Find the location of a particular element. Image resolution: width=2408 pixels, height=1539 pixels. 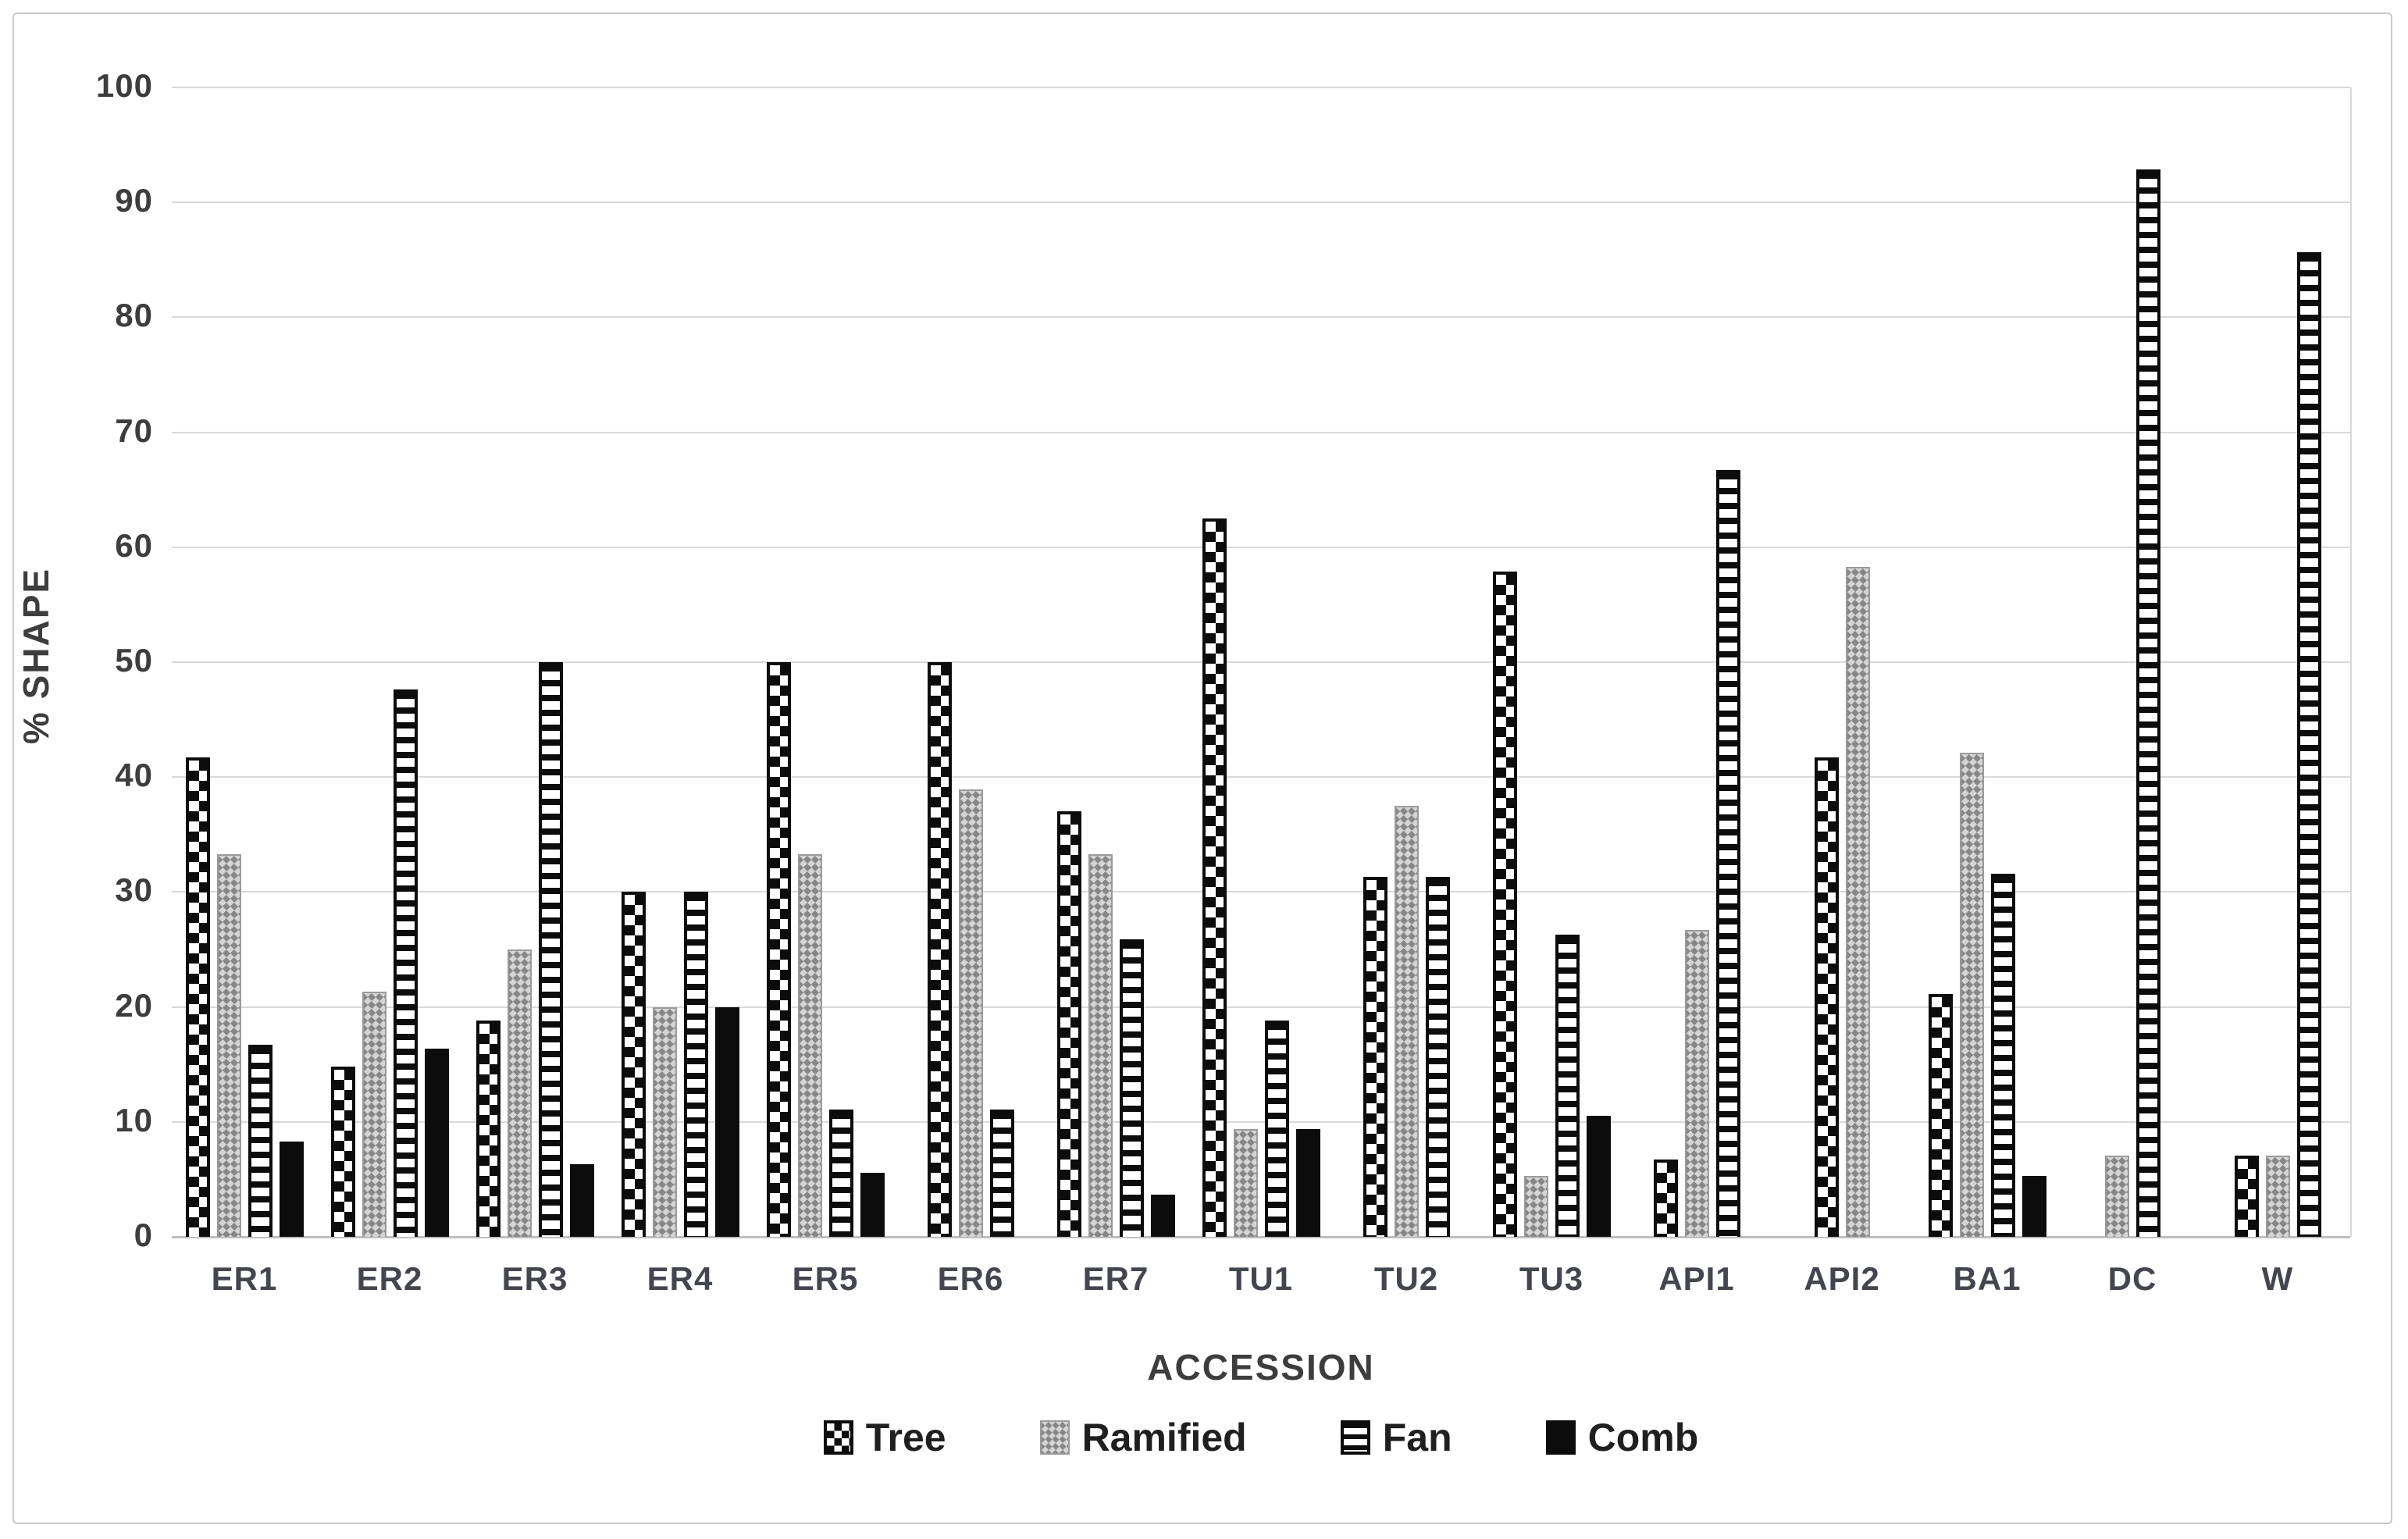

legend-label-comb: Comb is located at coordinates (1643, 1437).